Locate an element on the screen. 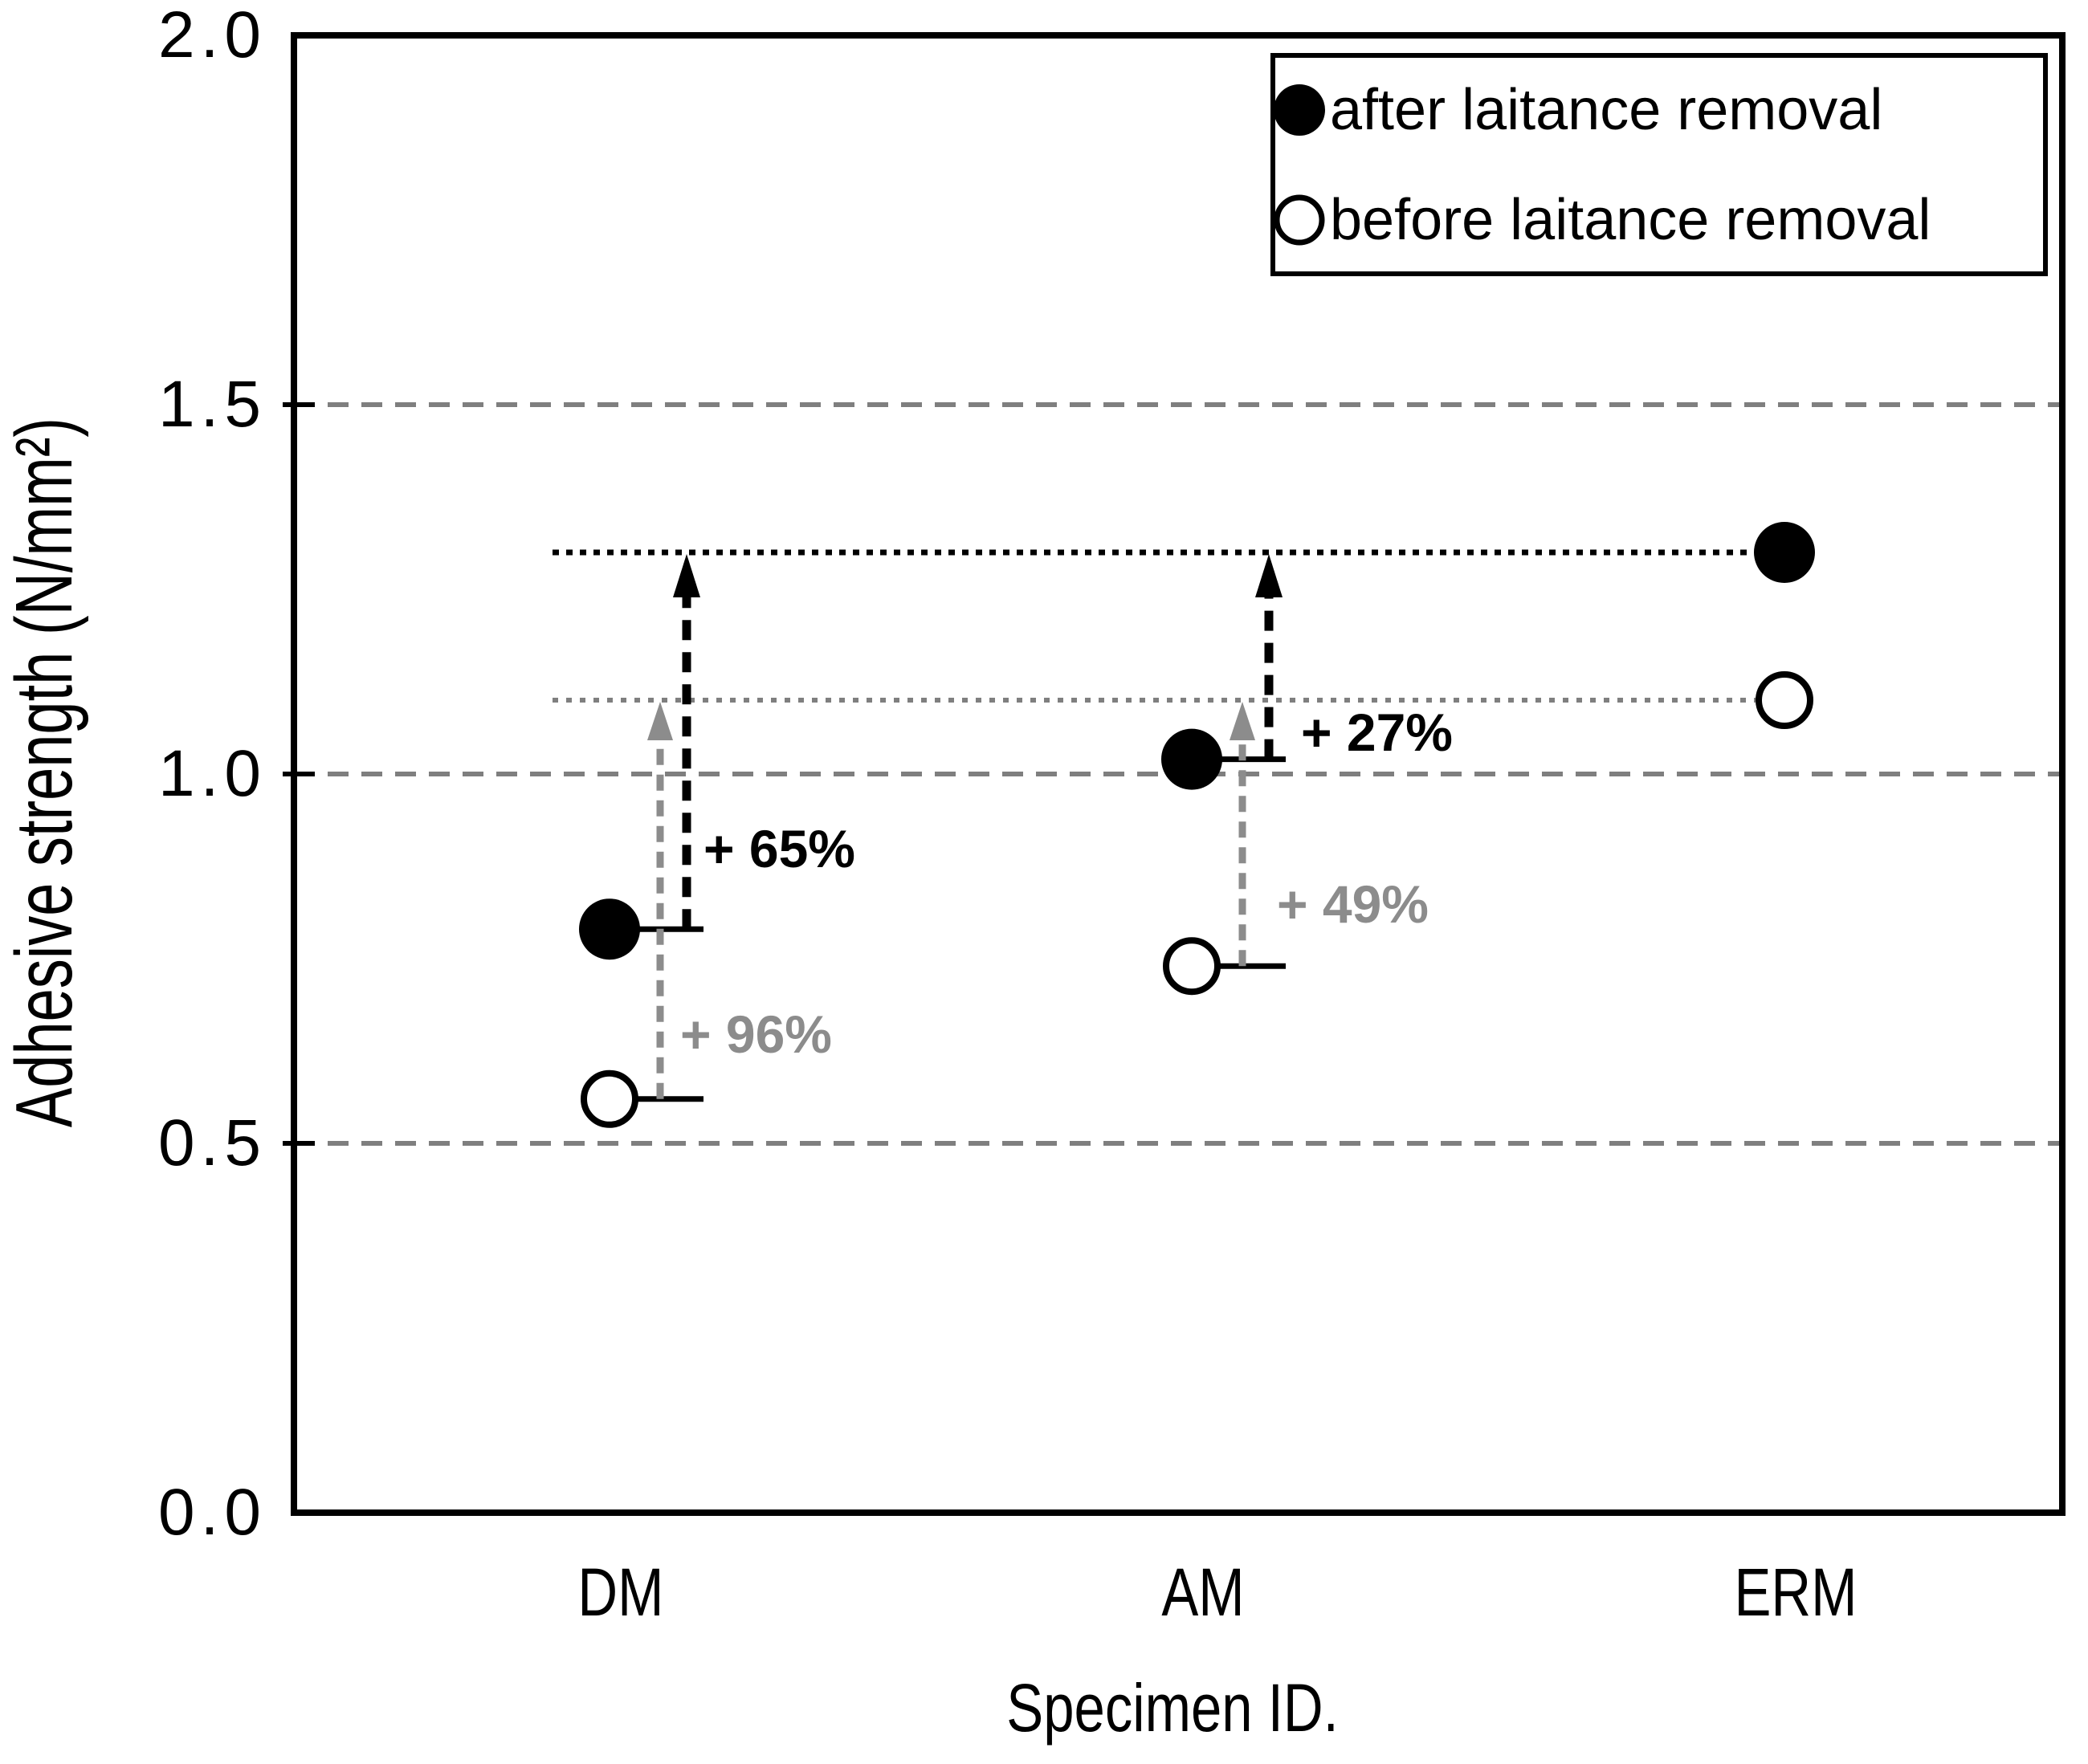  x-tick-label-erm: ERM is located at coordinates (1796, 1592).